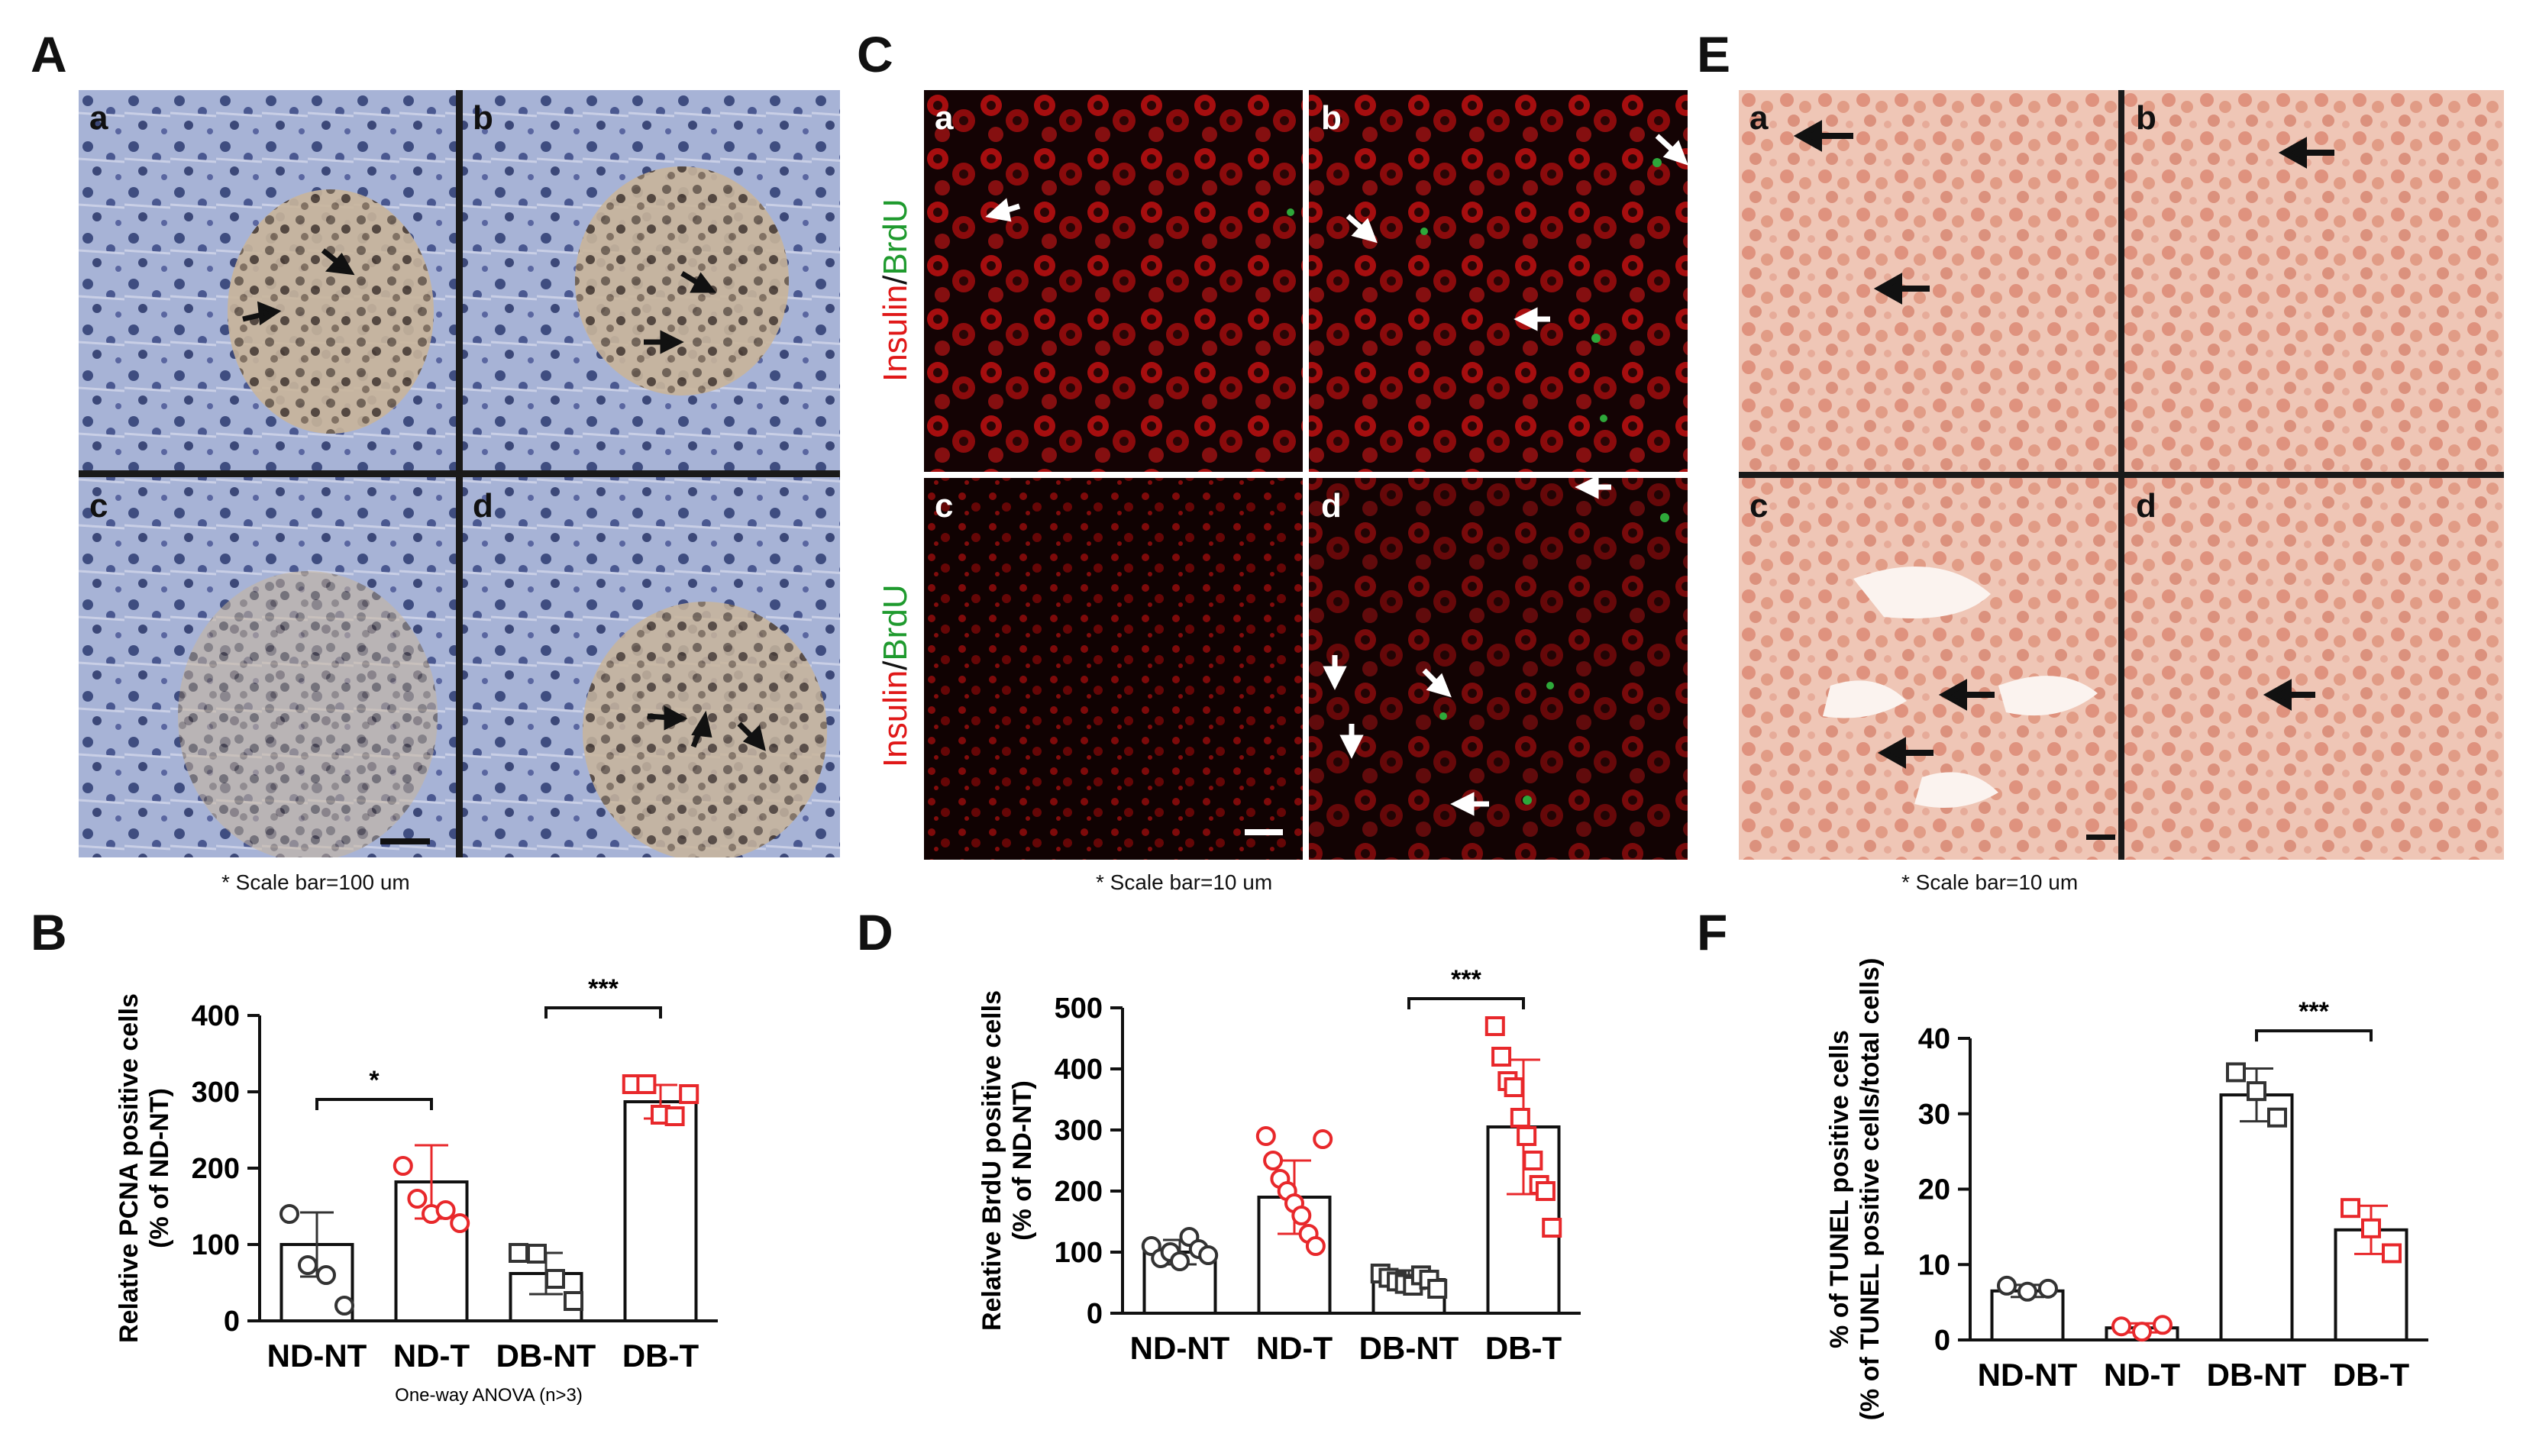  What do you see at coordinates (2146, 118) in the screenshot?
I see `tunel-sublabel-b: b` at bounding box center [2146, 118].